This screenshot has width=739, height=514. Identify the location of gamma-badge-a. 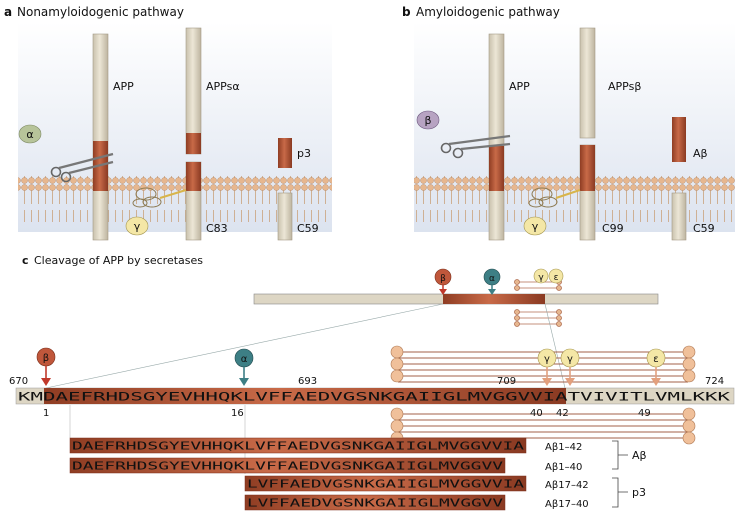
(137, 226).